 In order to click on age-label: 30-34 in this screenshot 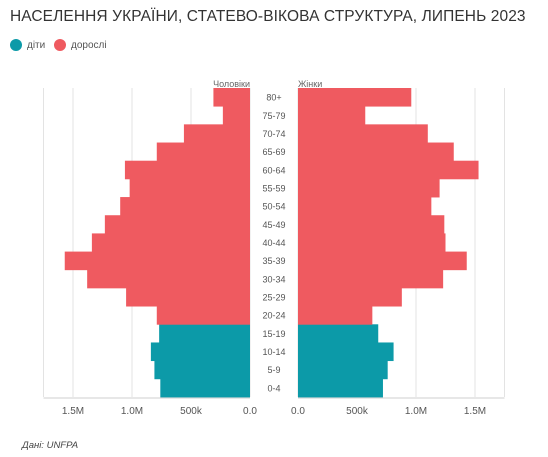, I will do `click(273, 279)`.